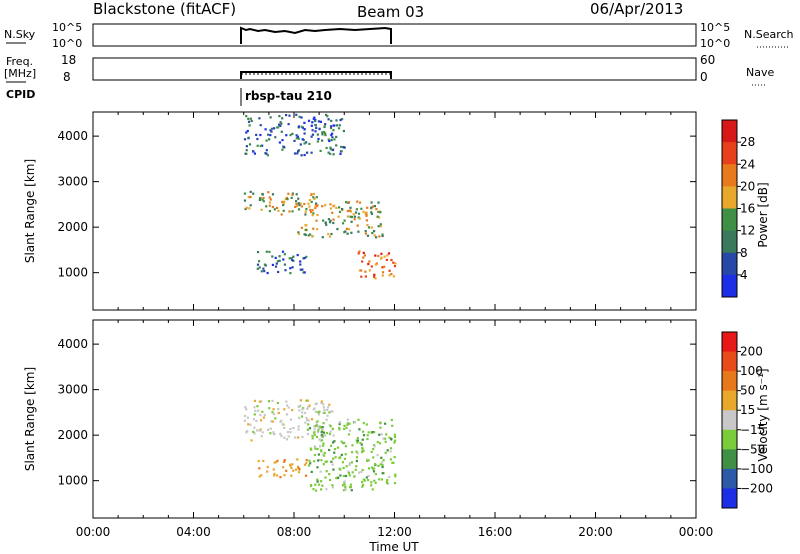 This screenshot has width=800, height=554. What do you see at coordinates (729, 478) in the screenshot?
I see `colorbar-swatch` at bounding box center [729, 478].